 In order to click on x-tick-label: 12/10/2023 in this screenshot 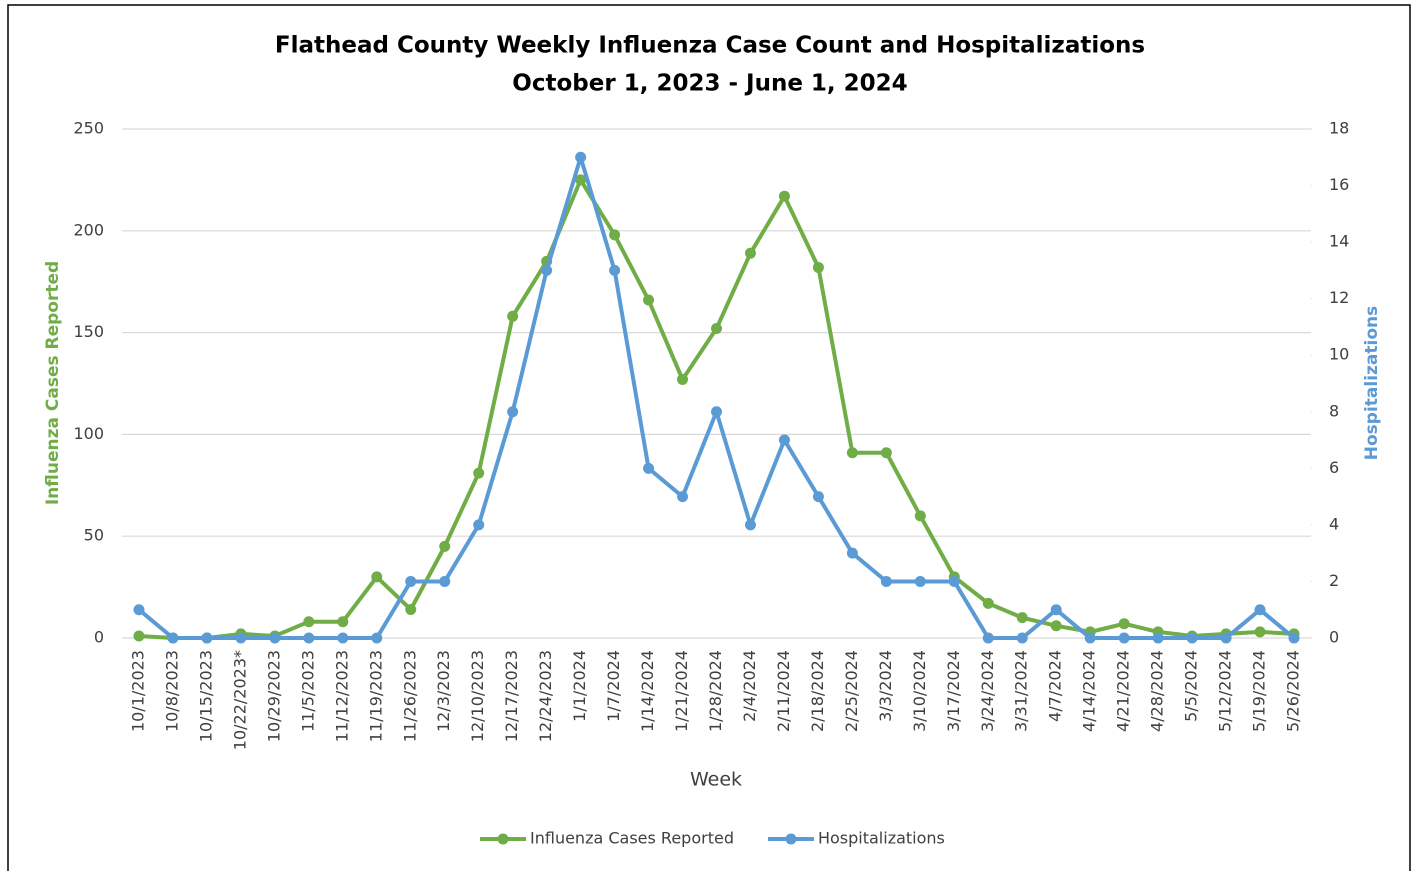, I will do `click(477, 696)`.